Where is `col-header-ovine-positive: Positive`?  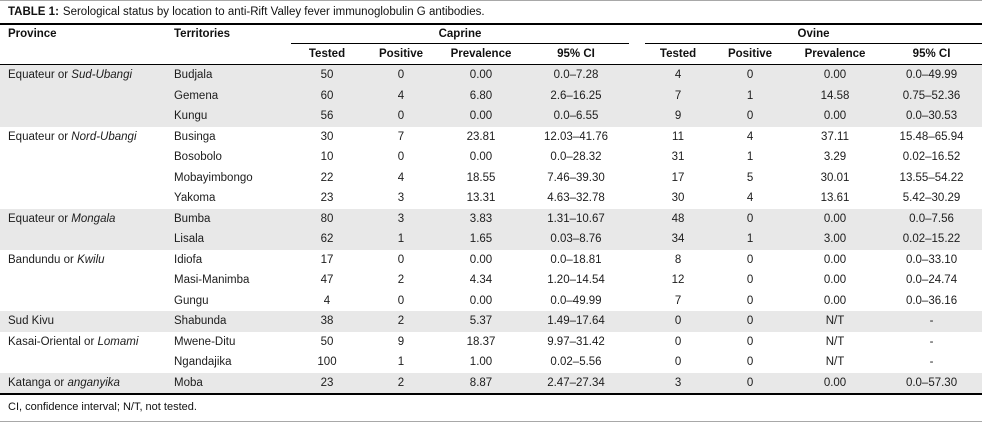
col-header-ovine-positive: Positive is located at coordinates (750, 54).